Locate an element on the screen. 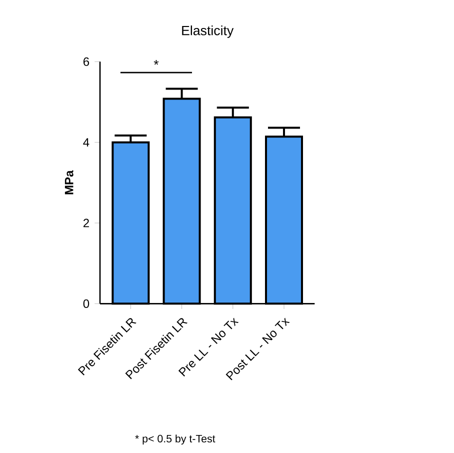  text: * p< 0.5 by t-Test is located at coordinates (175, 439).